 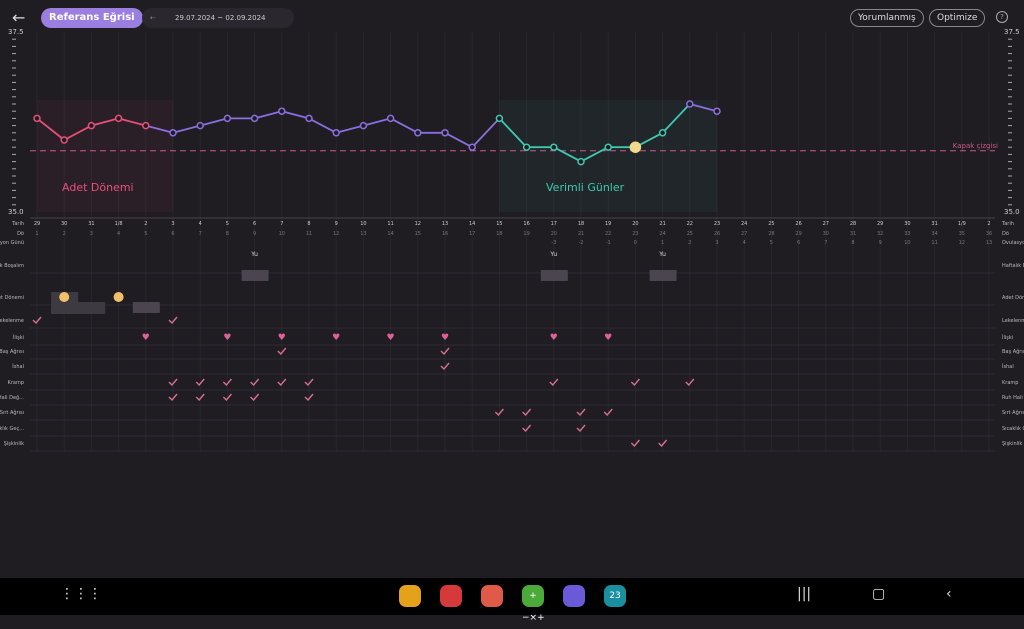 What do you see at coordinates (153, 18) in the screenshot?
I see `chevron-left-icon: ⇠` at bounding box center [153, 18].